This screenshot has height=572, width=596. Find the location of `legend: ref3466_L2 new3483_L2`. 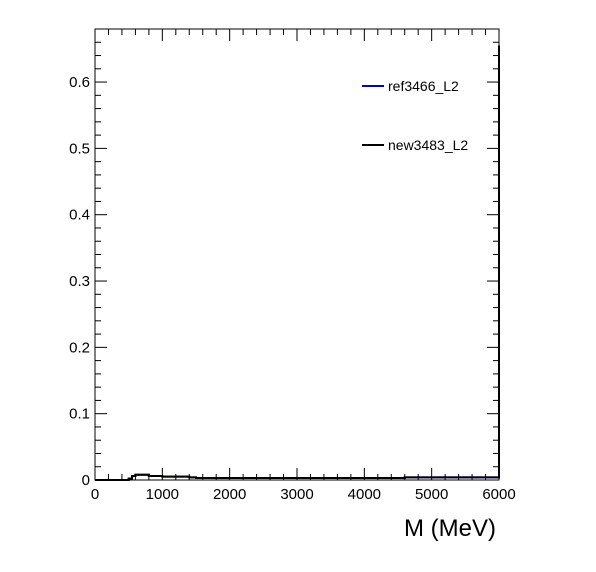

legend: ref3466_L2 new3483_L2 is located at coordinates (415, 115).